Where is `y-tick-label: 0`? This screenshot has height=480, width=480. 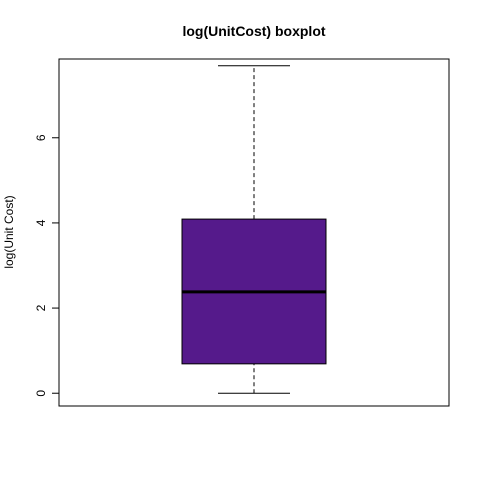
y-tick-label: 0 is located at coordinates (41, 393).